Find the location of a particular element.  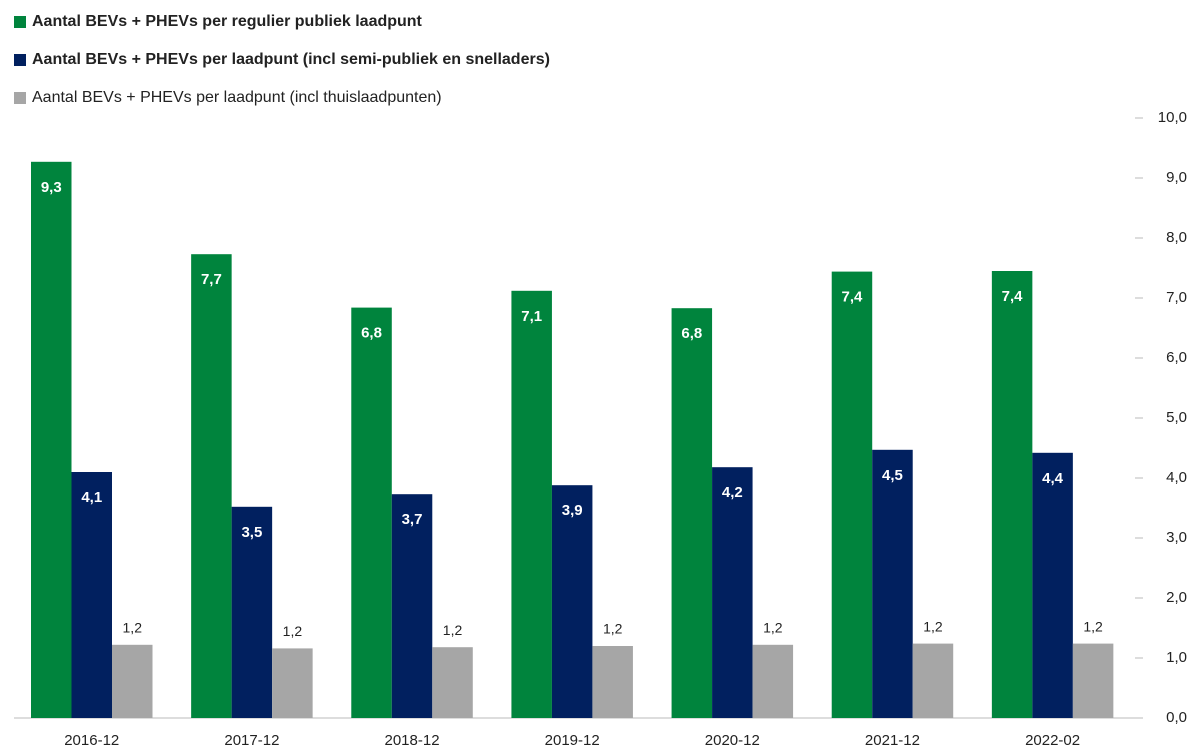

value-label: 3,9 is located at coordinates (572, 510).